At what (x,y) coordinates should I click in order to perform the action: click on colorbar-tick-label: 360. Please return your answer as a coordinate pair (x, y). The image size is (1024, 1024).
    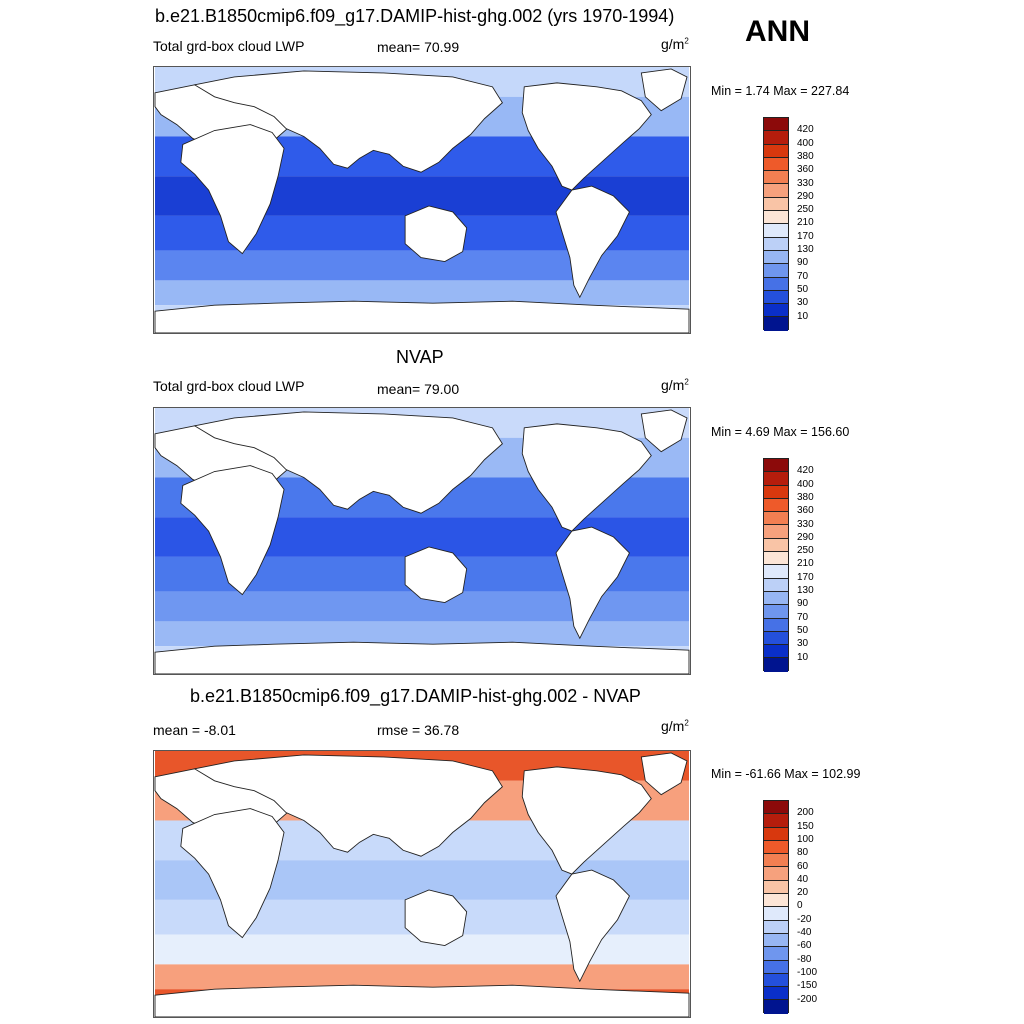
    Looking at the image, I should click on (805, 511).